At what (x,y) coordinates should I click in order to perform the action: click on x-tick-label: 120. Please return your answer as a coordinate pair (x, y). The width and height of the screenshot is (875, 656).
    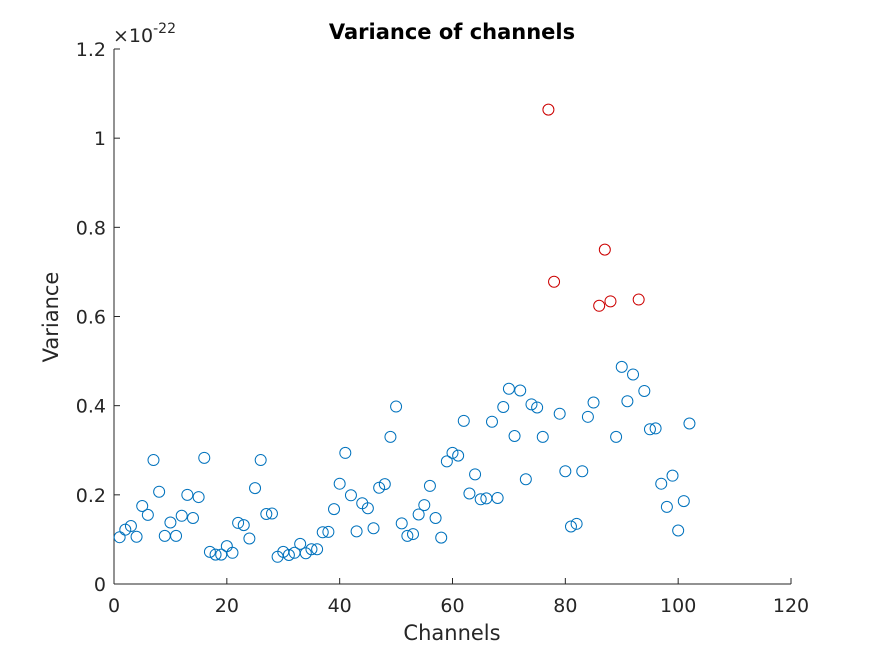
    Looking at the image, I should click on (791, 606).